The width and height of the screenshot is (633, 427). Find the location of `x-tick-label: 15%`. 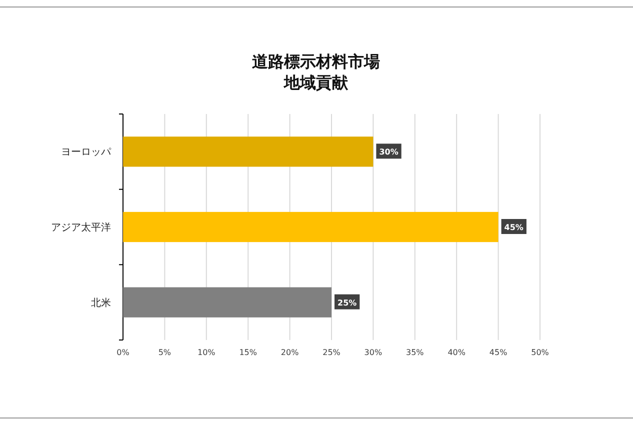

x-tick-label: 15% is located at coordinates (248, 352).